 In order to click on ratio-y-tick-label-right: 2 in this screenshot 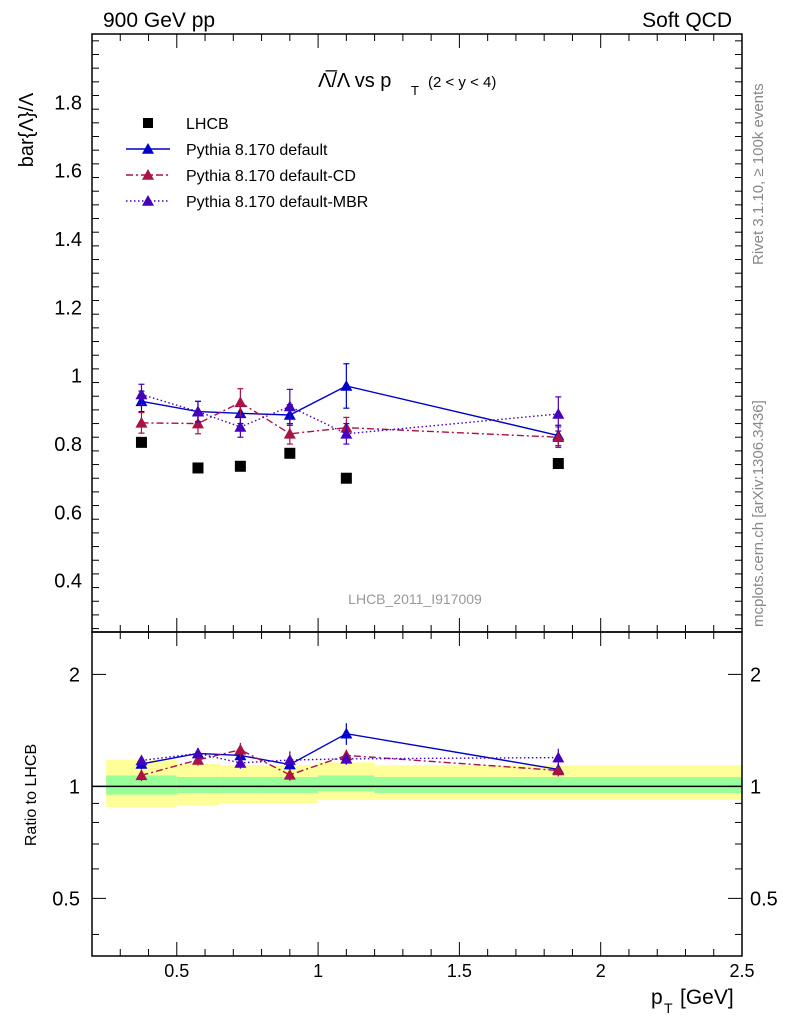, I will do `click(755, 675)`.